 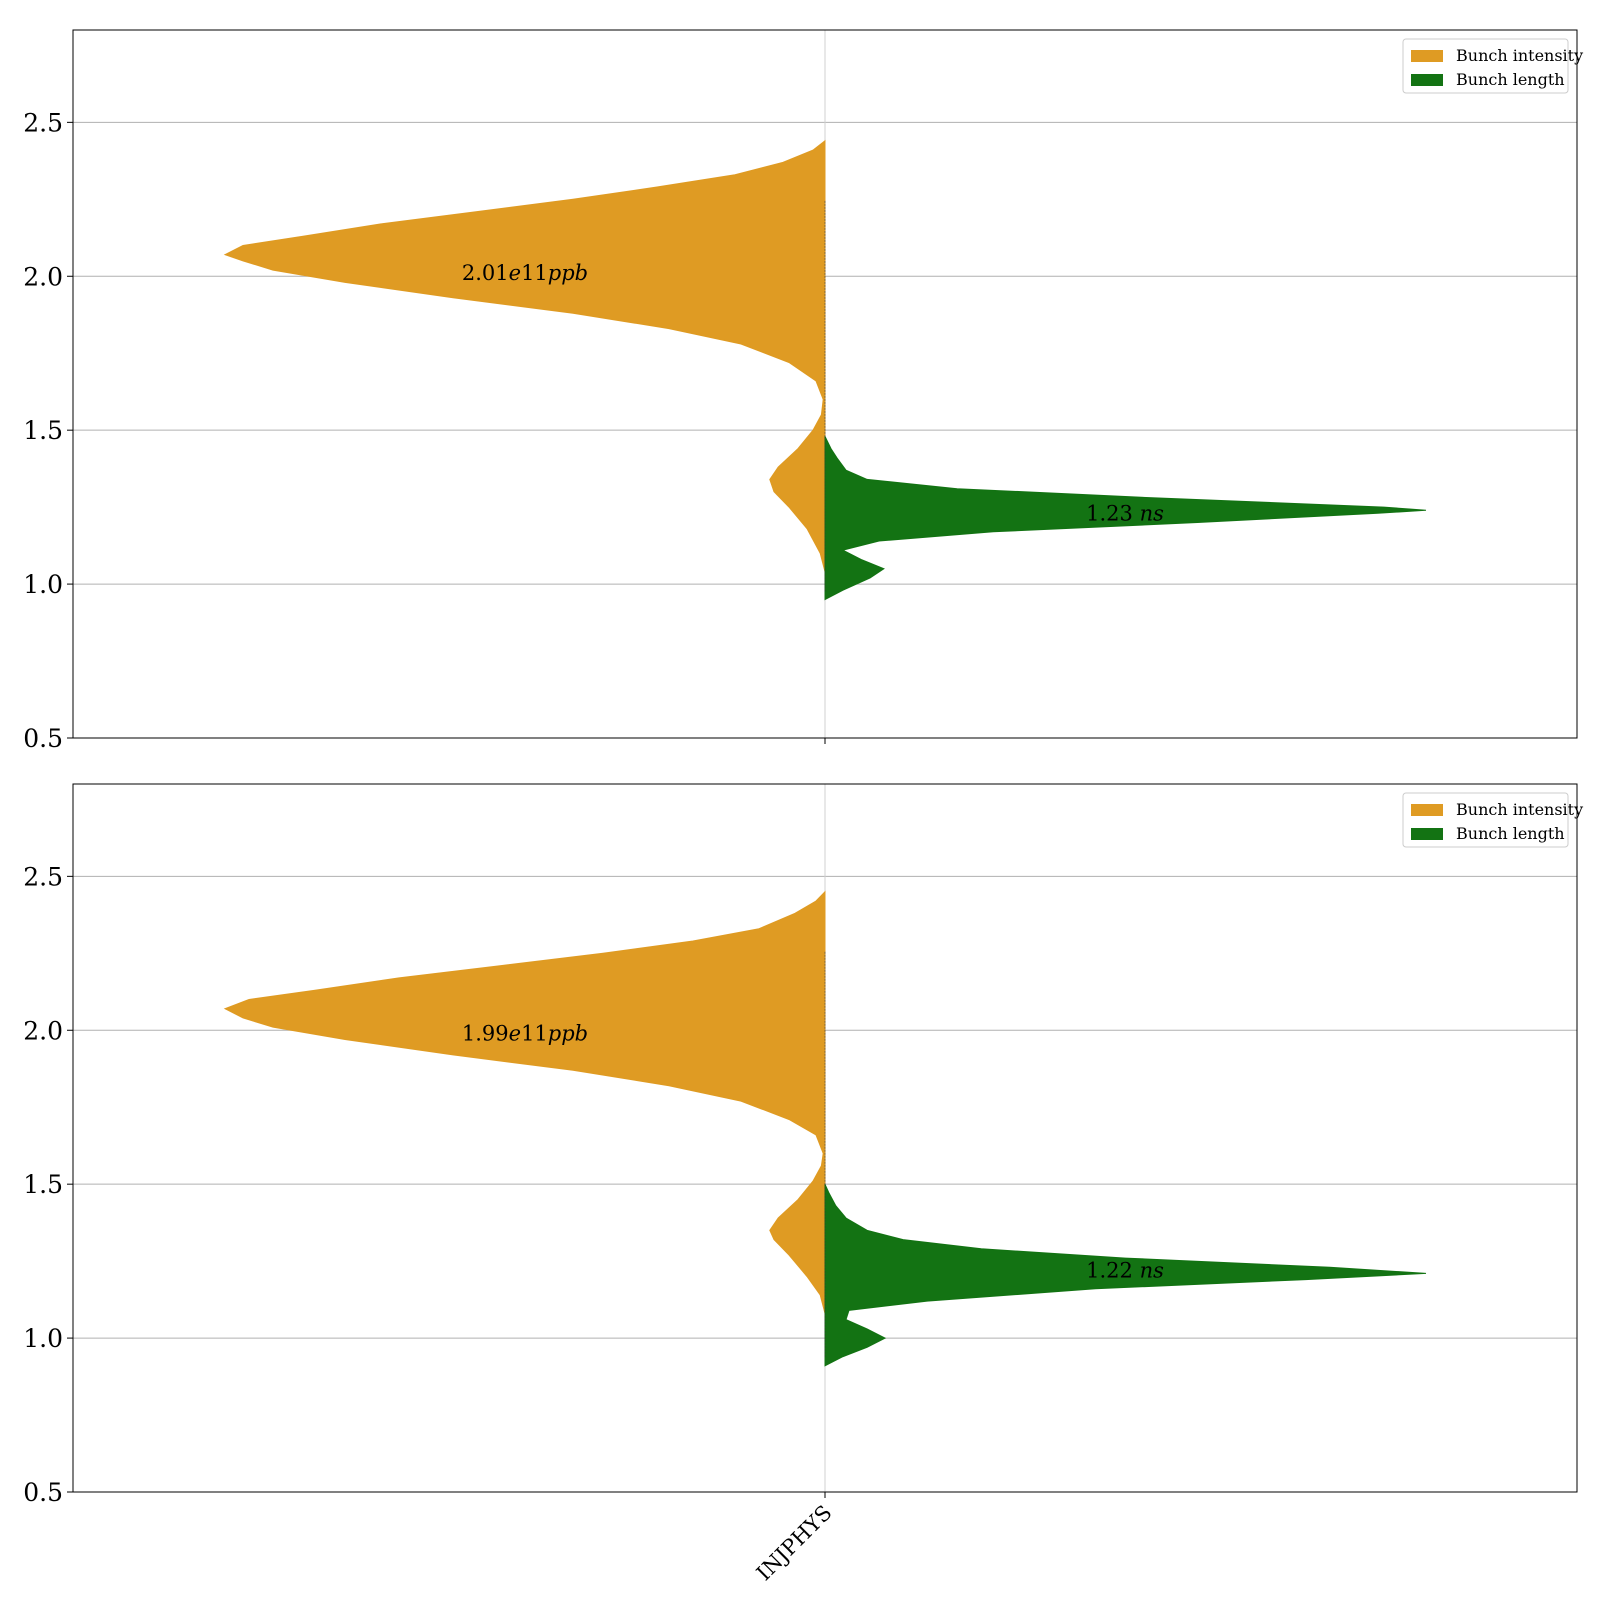 What do you see at coordinates (1125, 1270) in the screenshot?
I see `violin-annotation: 1.22 ns` at bounding box center [1125, 1270].